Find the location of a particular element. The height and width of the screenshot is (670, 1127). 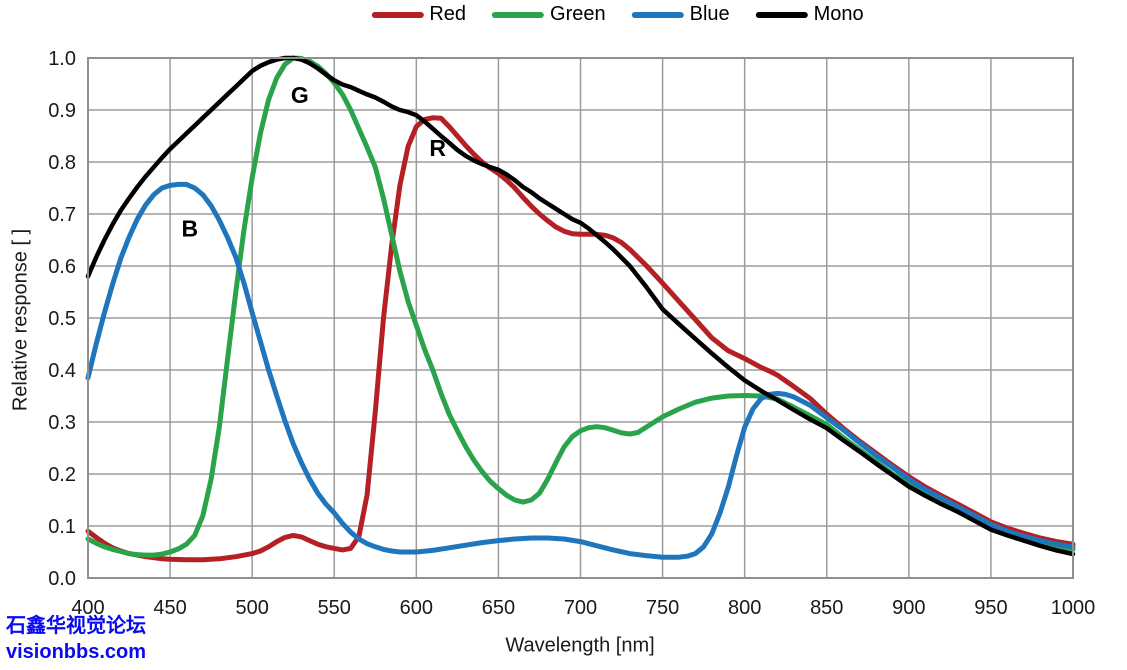

x-tick-label: 800 is located at coordinates (744, 608).